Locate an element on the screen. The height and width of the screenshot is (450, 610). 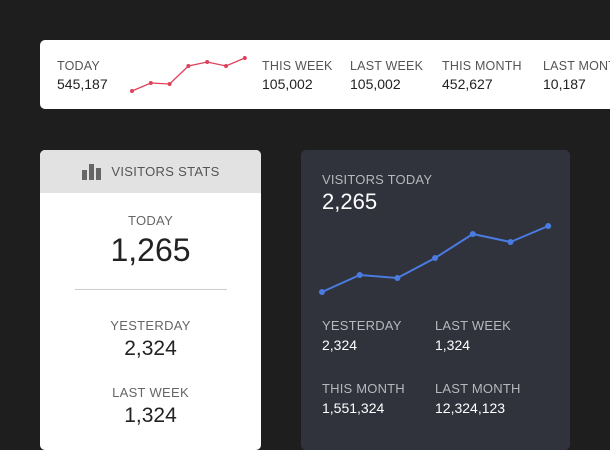
today-value: 1,265 is located at coordinates (150, 250).